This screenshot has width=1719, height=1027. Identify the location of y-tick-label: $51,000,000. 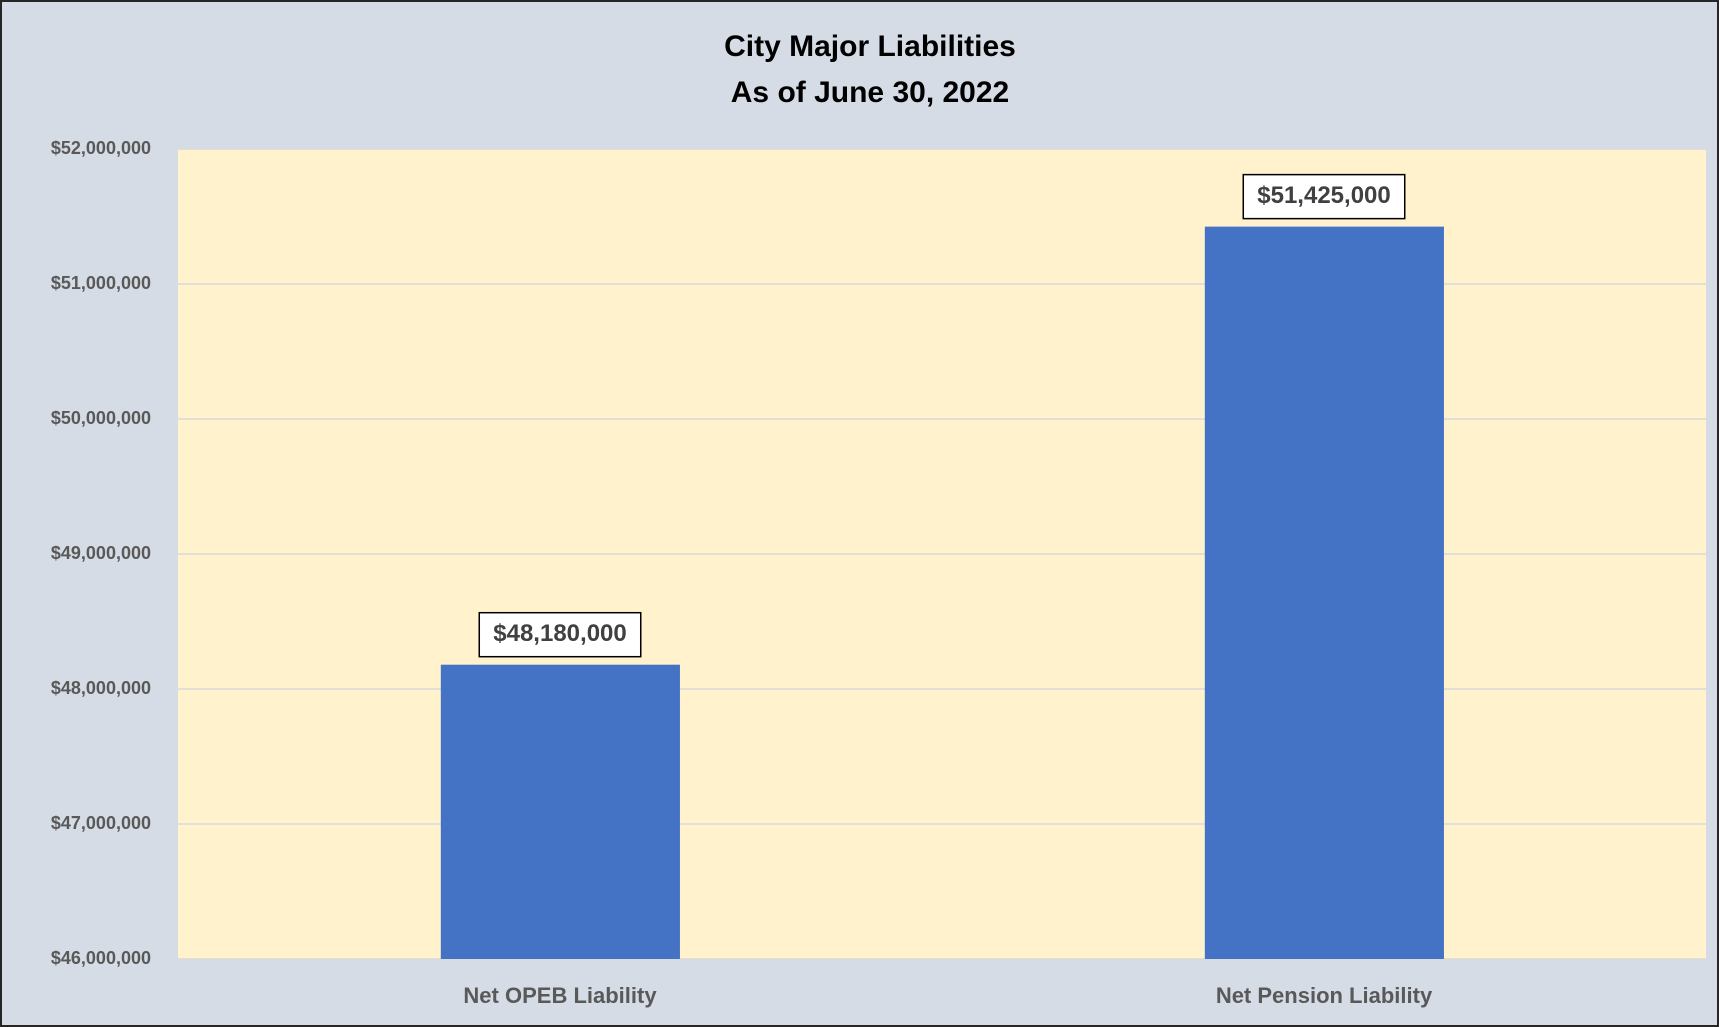
(101, 283).